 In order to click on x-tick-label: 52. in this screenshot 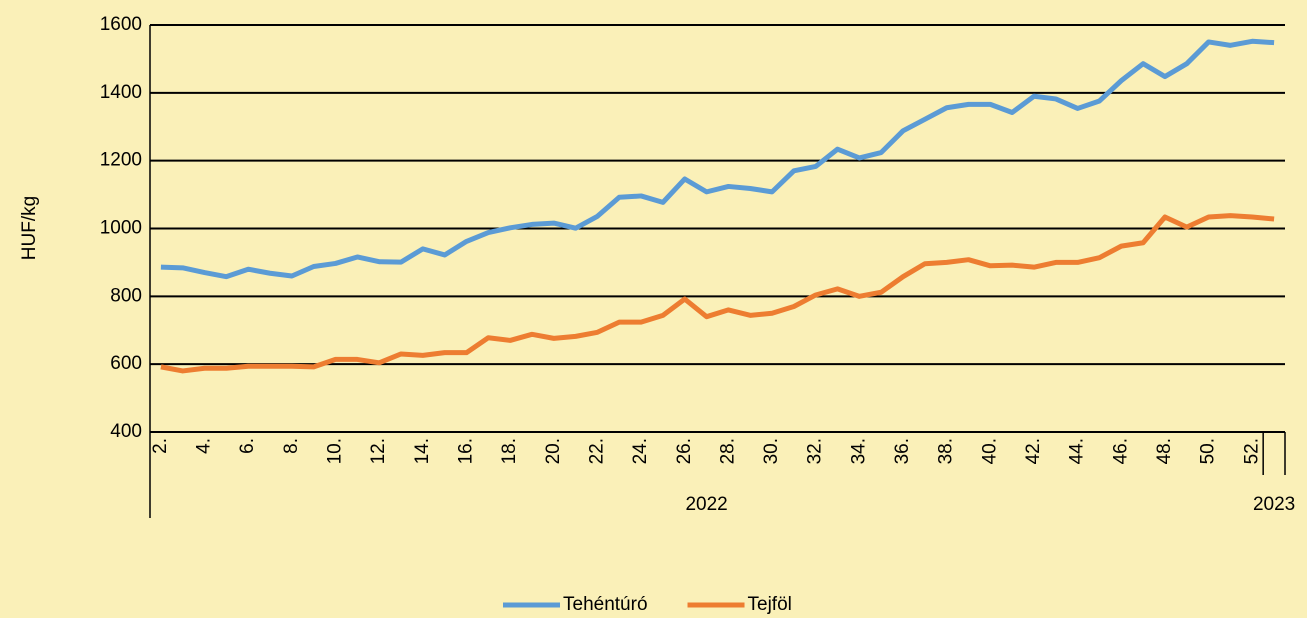, I will do `click(1251, 451)`.